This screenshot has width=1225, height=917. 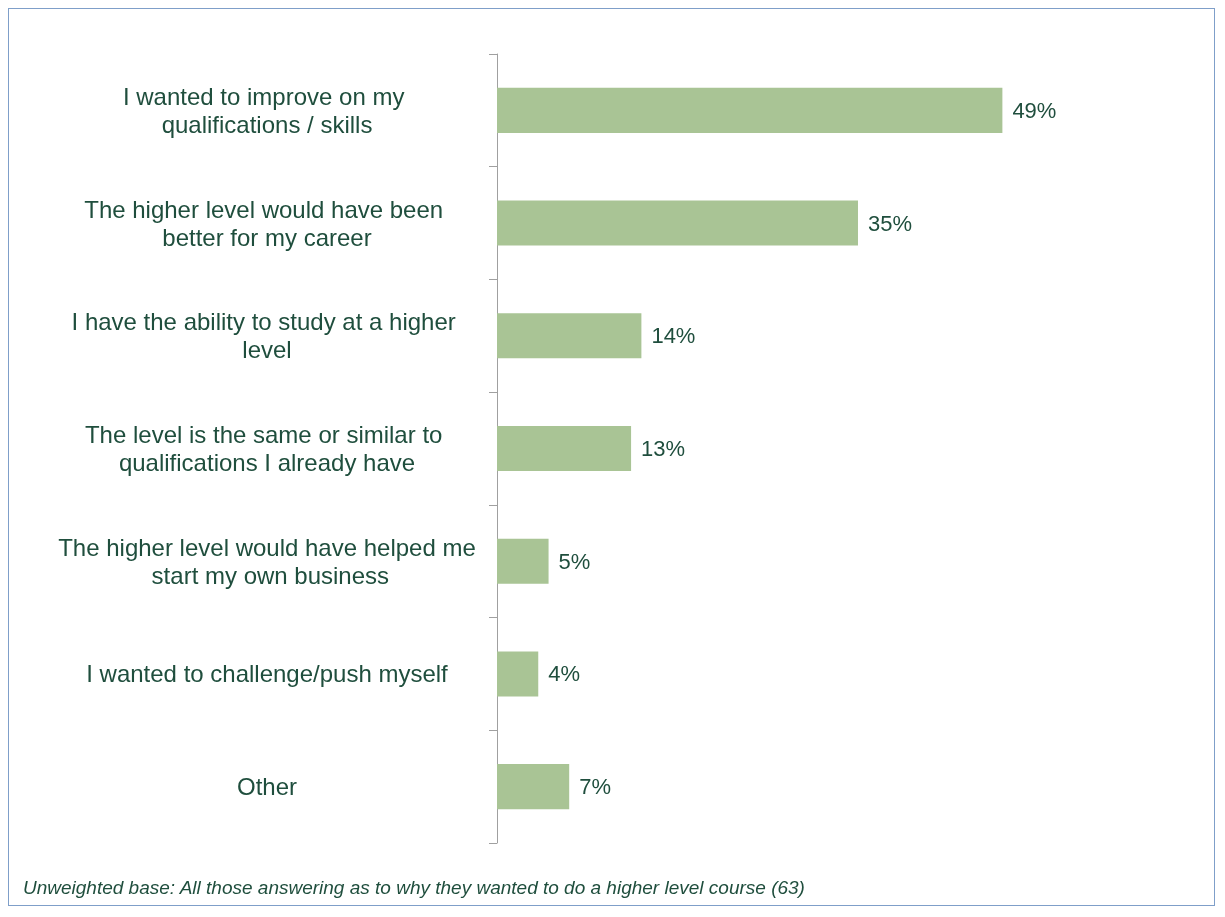 I want to click on data-label: 35%, so click(x=890, y=223).